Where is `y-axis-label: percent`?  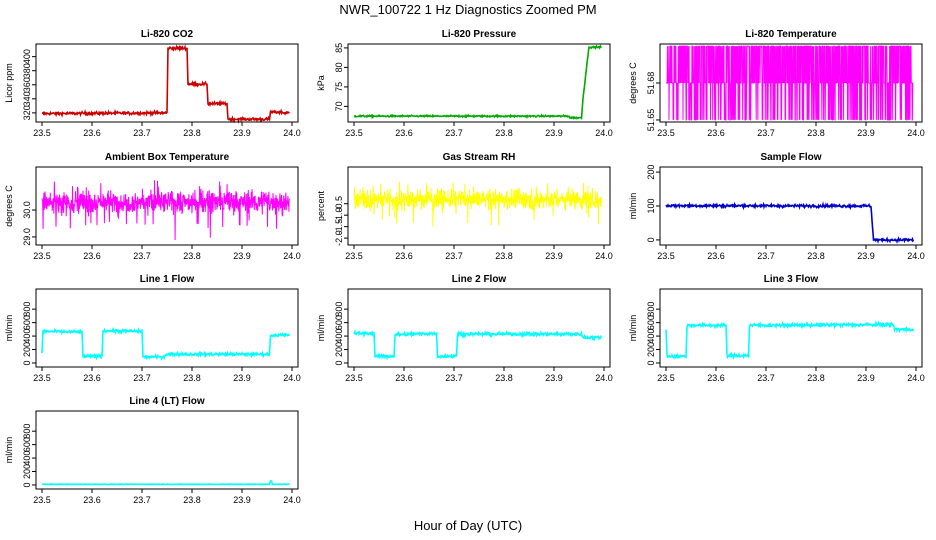 y-axis-label: percent is located at coordinates (321, 205).